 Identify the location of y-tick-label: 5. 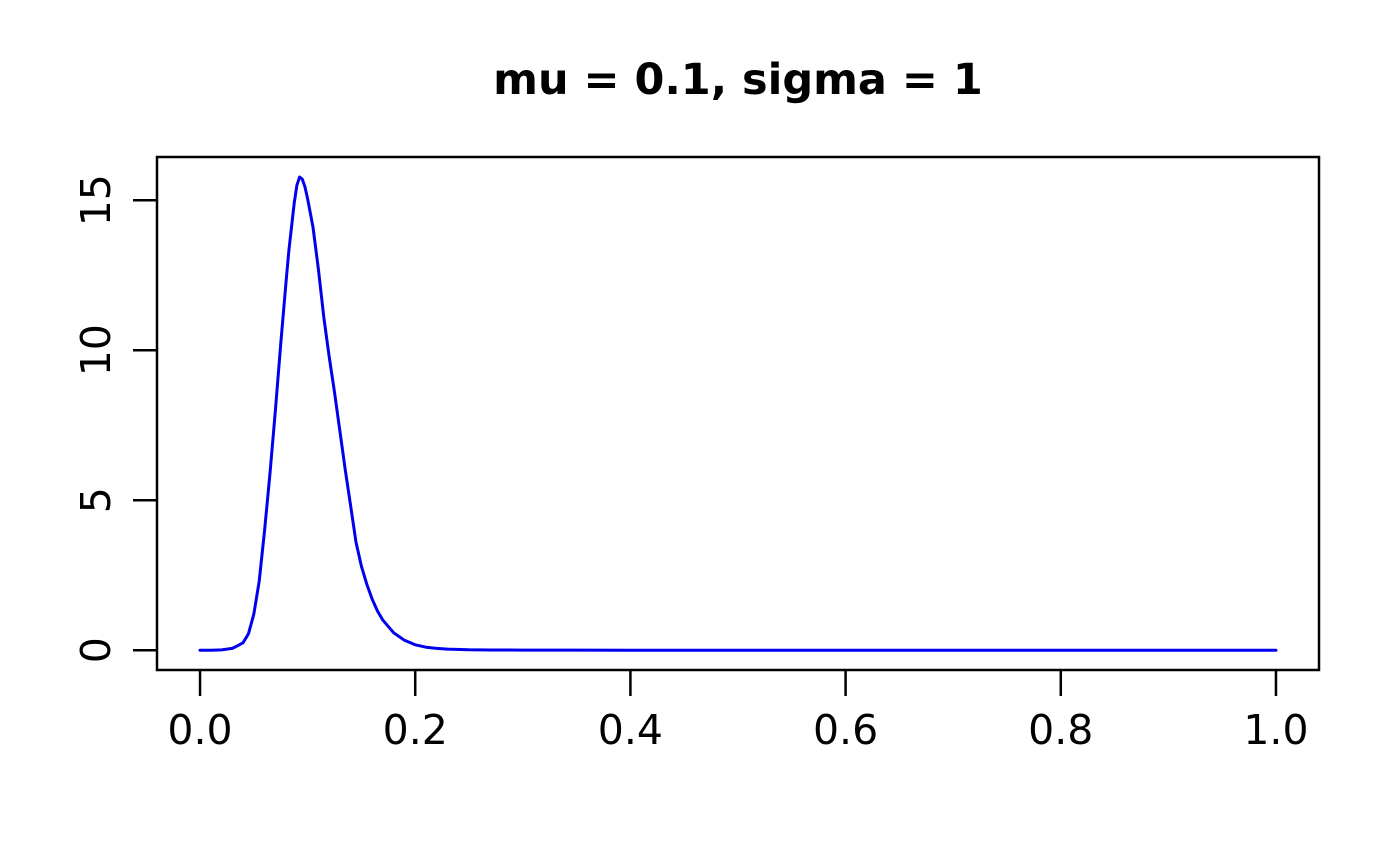
(96, 500).